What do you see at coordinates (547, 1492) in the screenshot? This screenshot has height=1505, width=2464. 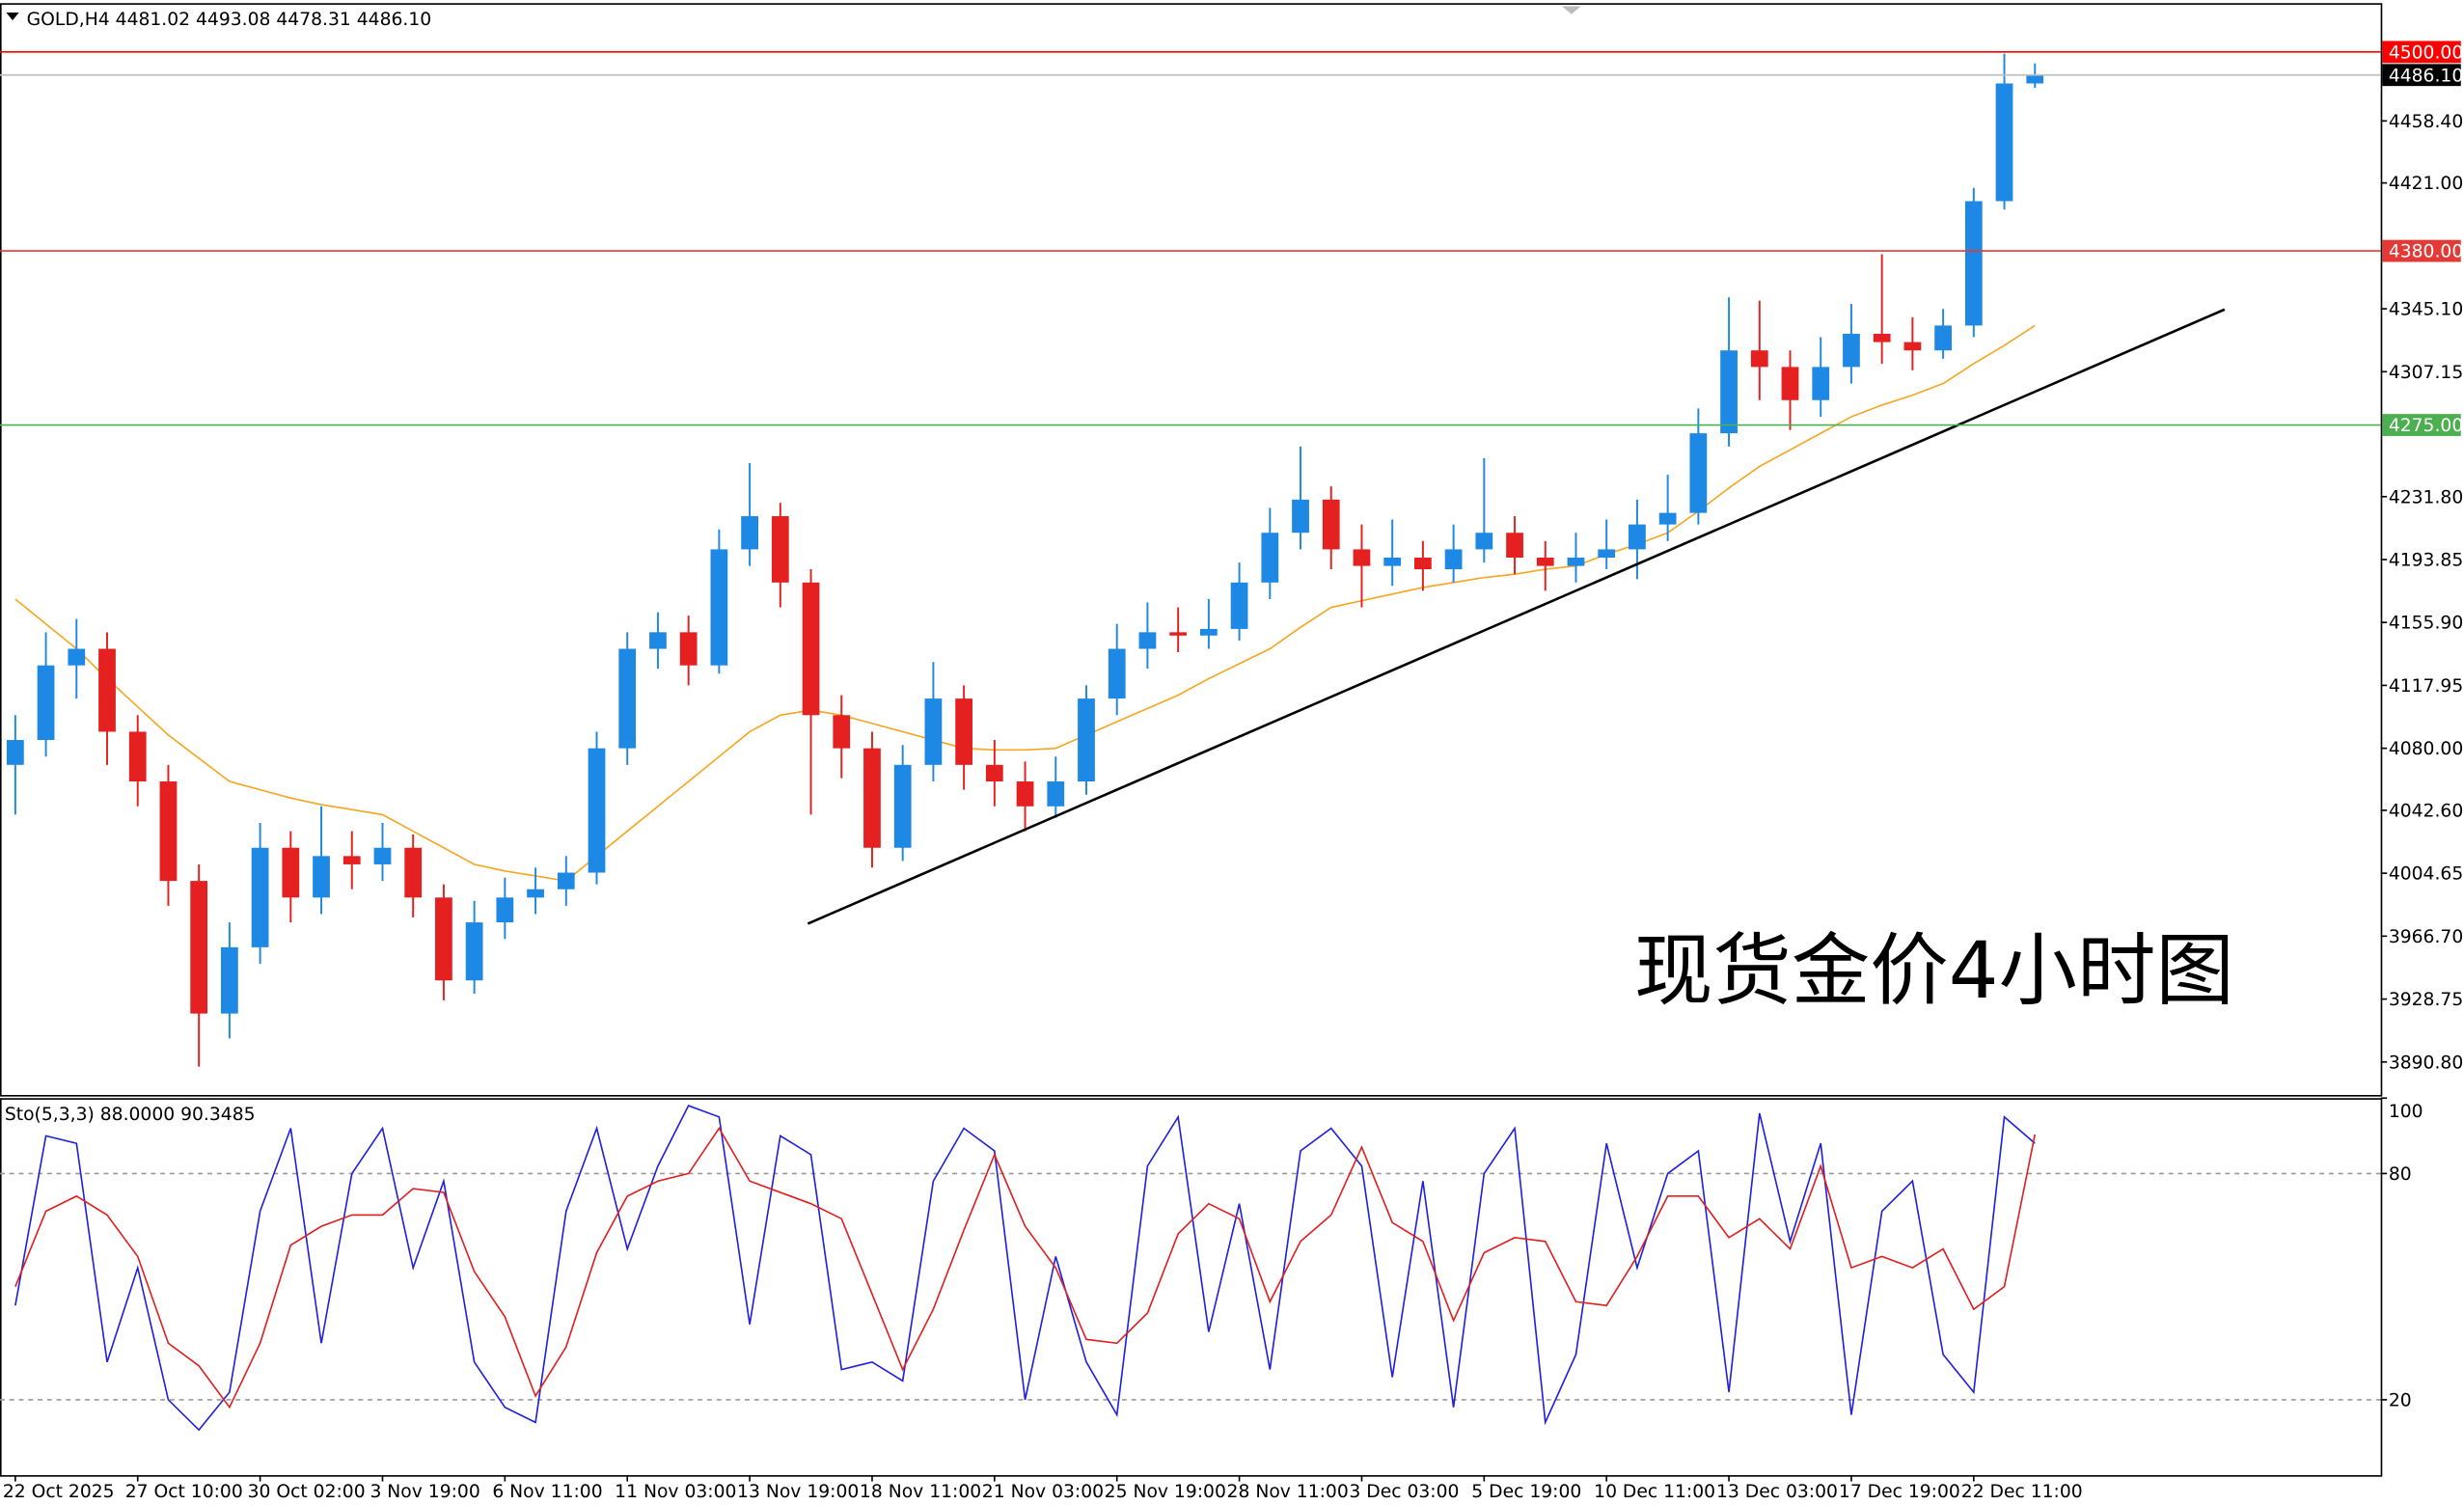 I see `x-tick-label: 6 Nov 11:00` at bounding box center [547, 1492].